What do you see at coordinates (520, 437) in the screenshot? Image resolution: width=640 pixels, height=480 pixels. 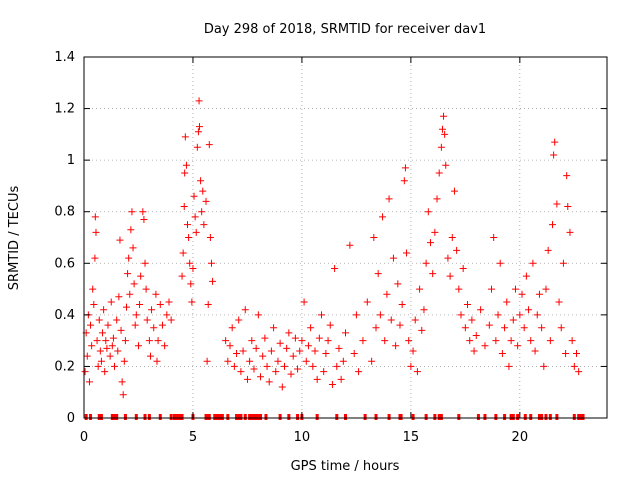 I see `x-tick-label: 20` at bounding box center [520, 437].